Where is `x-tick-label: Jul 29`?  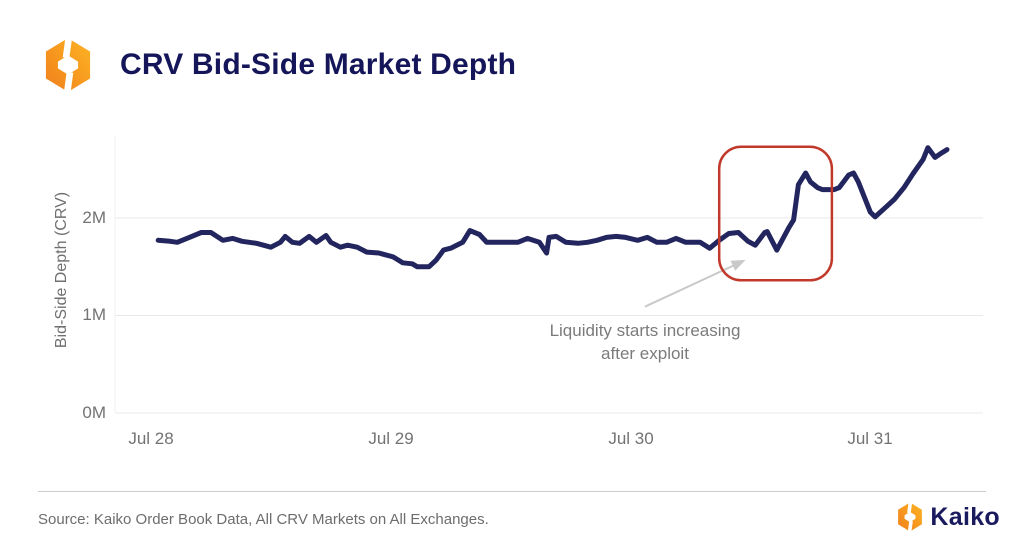
x-tick-label: Jul 29 is located at coordinates (391, 438).